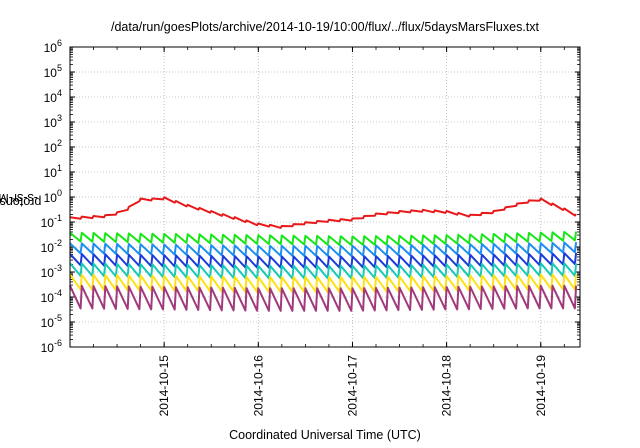 The width and height of the screenshot is (640, 448). What do you see at coordinates (541, 386) in the screenshot?
I see `x-tick-label: 2014-10-19` at bounding box center [541, 386].